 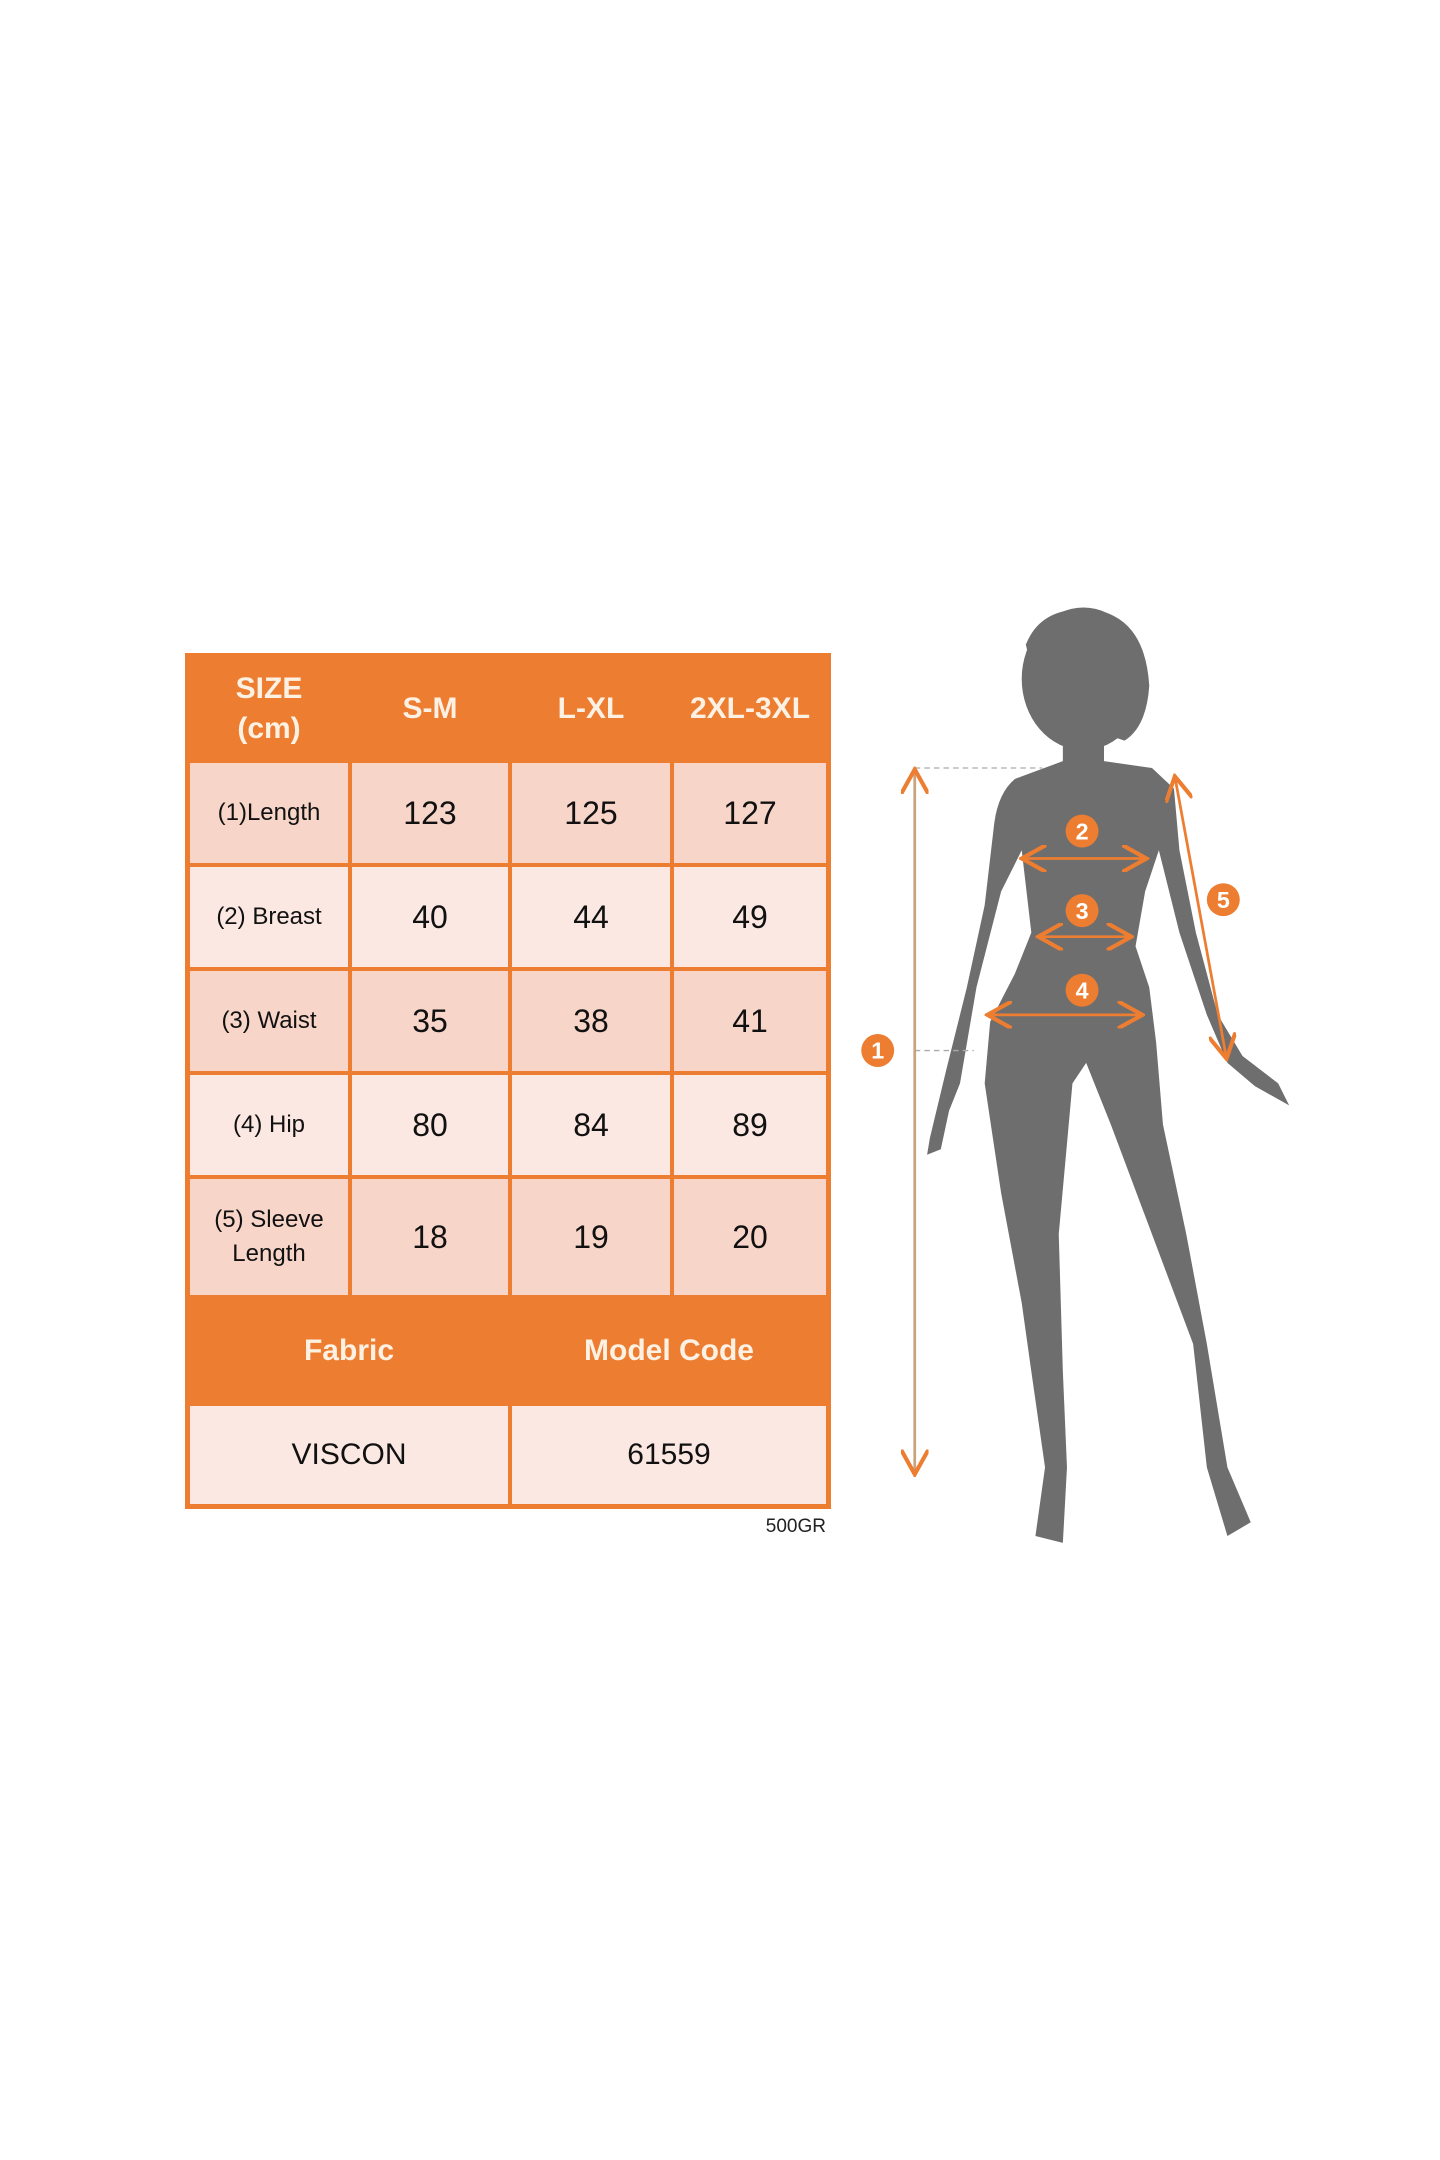 I want to click on fabric-value: VISCON, so click(x=349, y=1455).